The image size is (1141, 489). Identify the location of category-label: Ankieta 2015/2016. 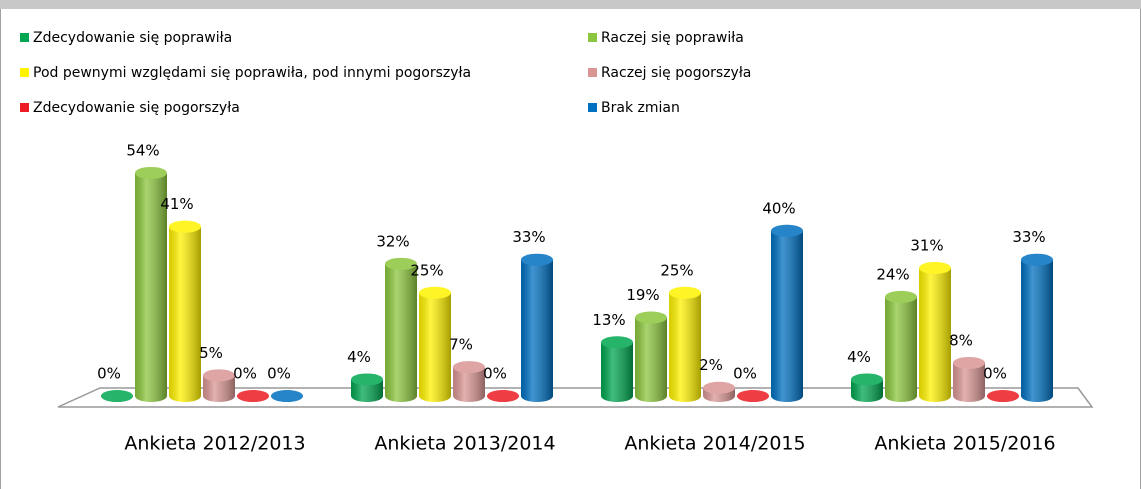
(964, 444).